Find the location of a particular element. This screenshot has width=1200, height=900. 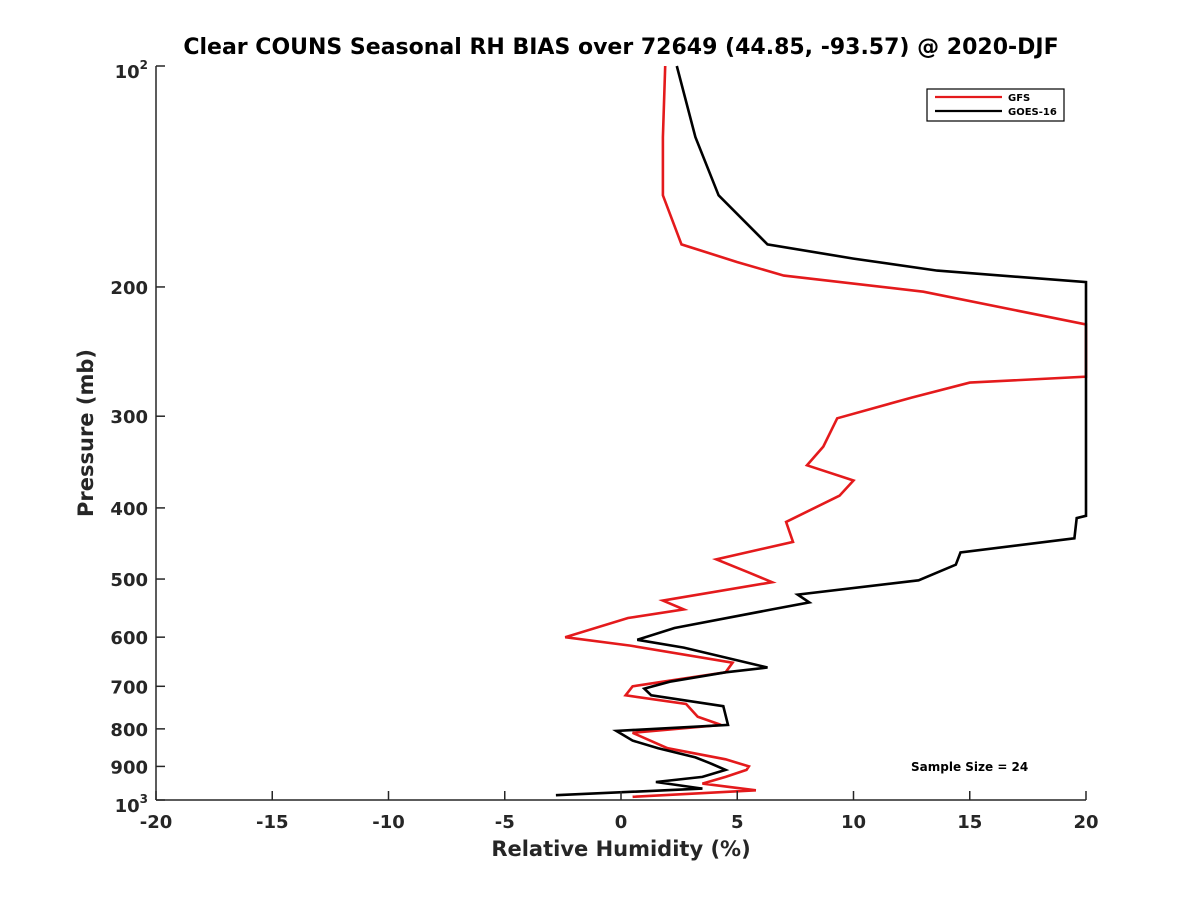

y-ticks: 200 300 400 500 600 700 800 900 is located at coordinates (137, 433).